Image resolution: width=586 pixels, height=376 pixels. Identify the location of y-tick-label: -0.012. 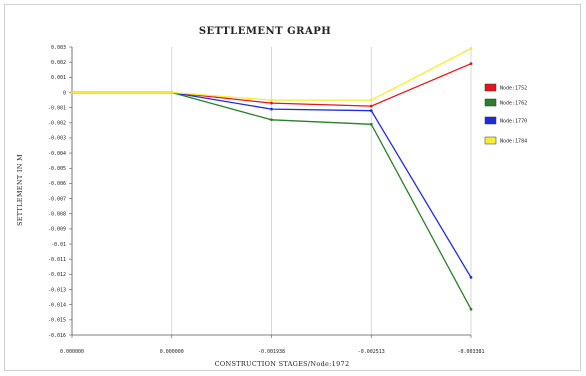
(57, 275).